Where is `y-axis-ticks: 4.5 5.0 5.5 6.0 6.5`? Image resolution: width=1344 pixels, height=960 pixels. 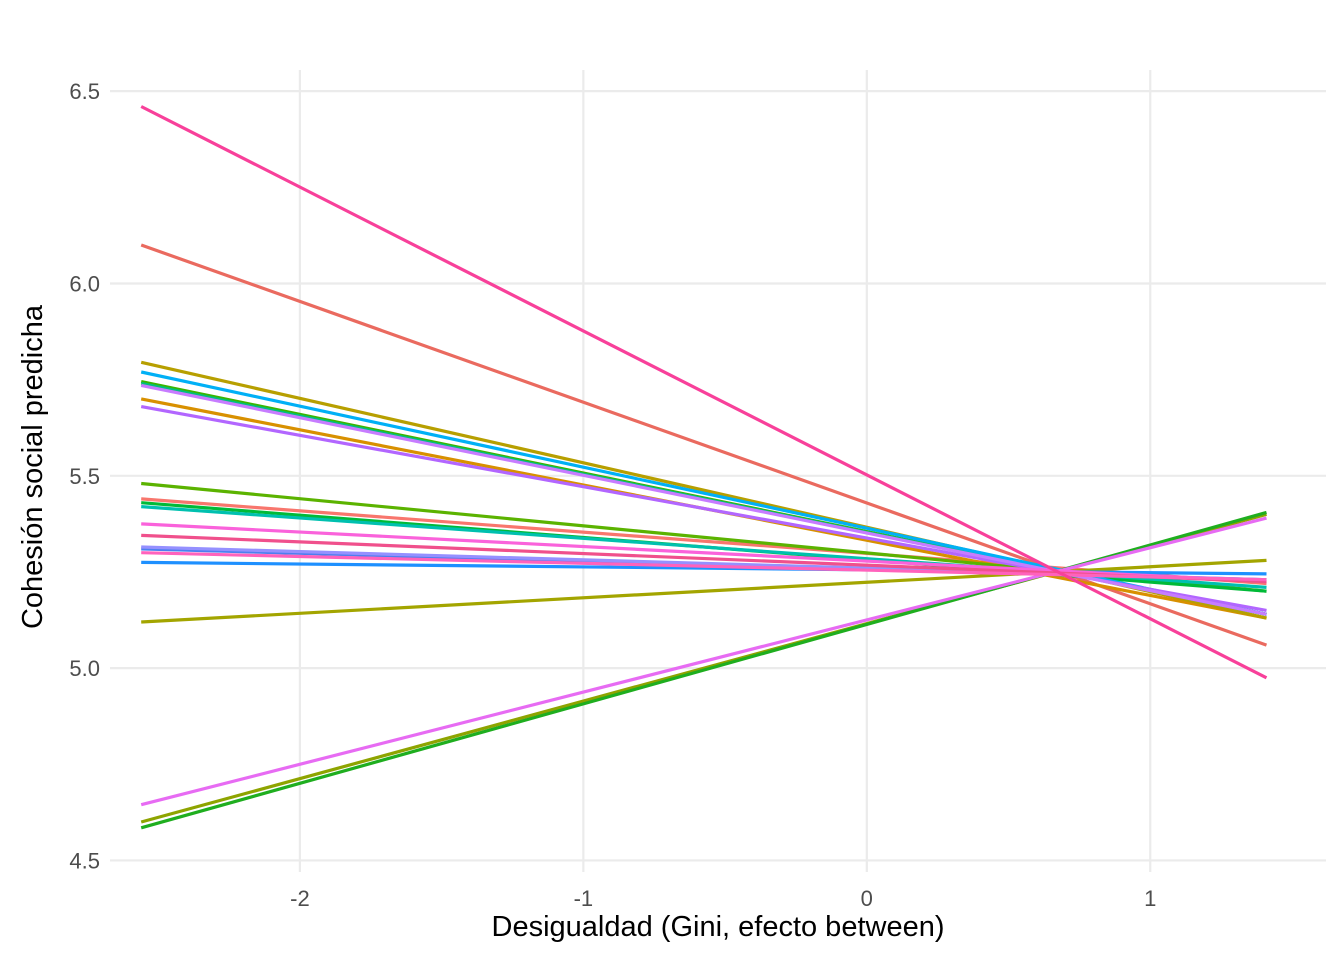
y-axis-ticks: 4.5 5.0 5.5 6.0 6.5 is located at coordinates (84, 476).